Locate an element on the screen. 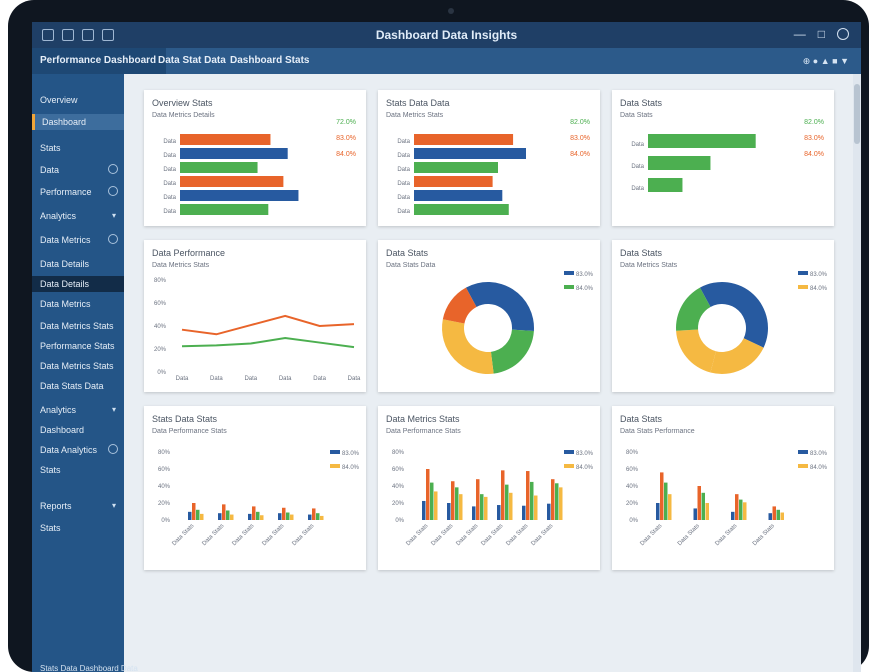  card-donut-2: Data Stats Data Metrics Stats 83.0% 84.0% is located at coordinates (723, 316).